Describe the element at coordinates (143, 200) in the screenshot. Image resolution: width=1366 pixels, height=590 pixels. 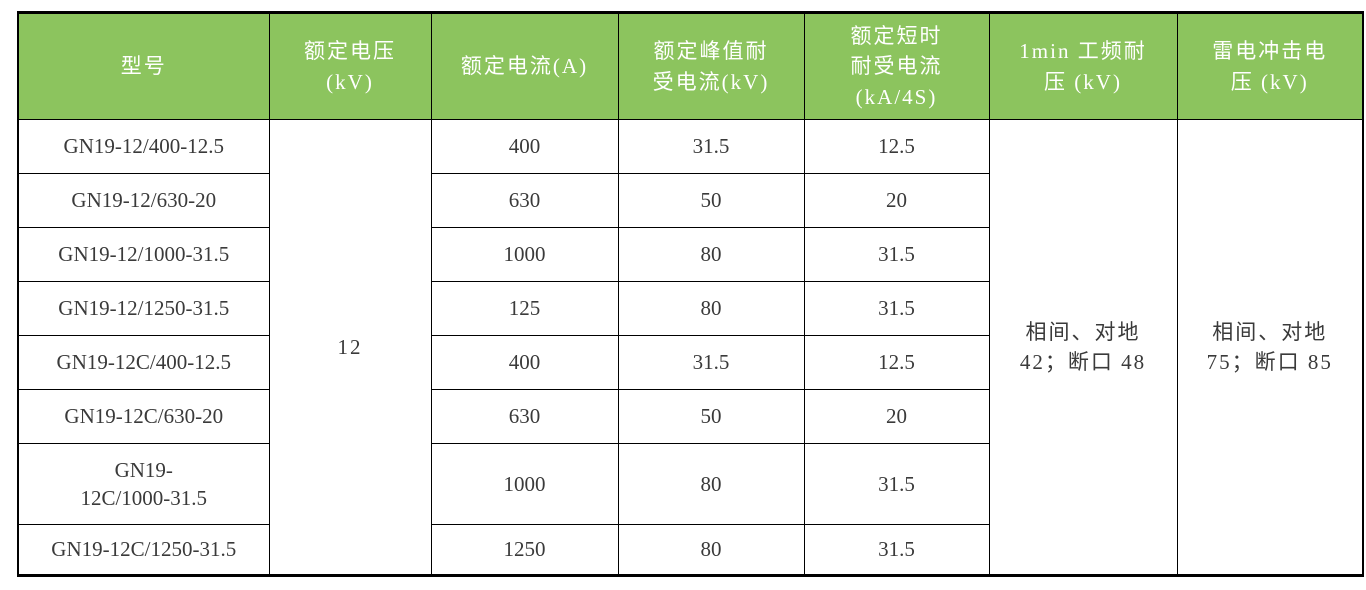
I see `model-cell: GN19-12/630-20` at that location.